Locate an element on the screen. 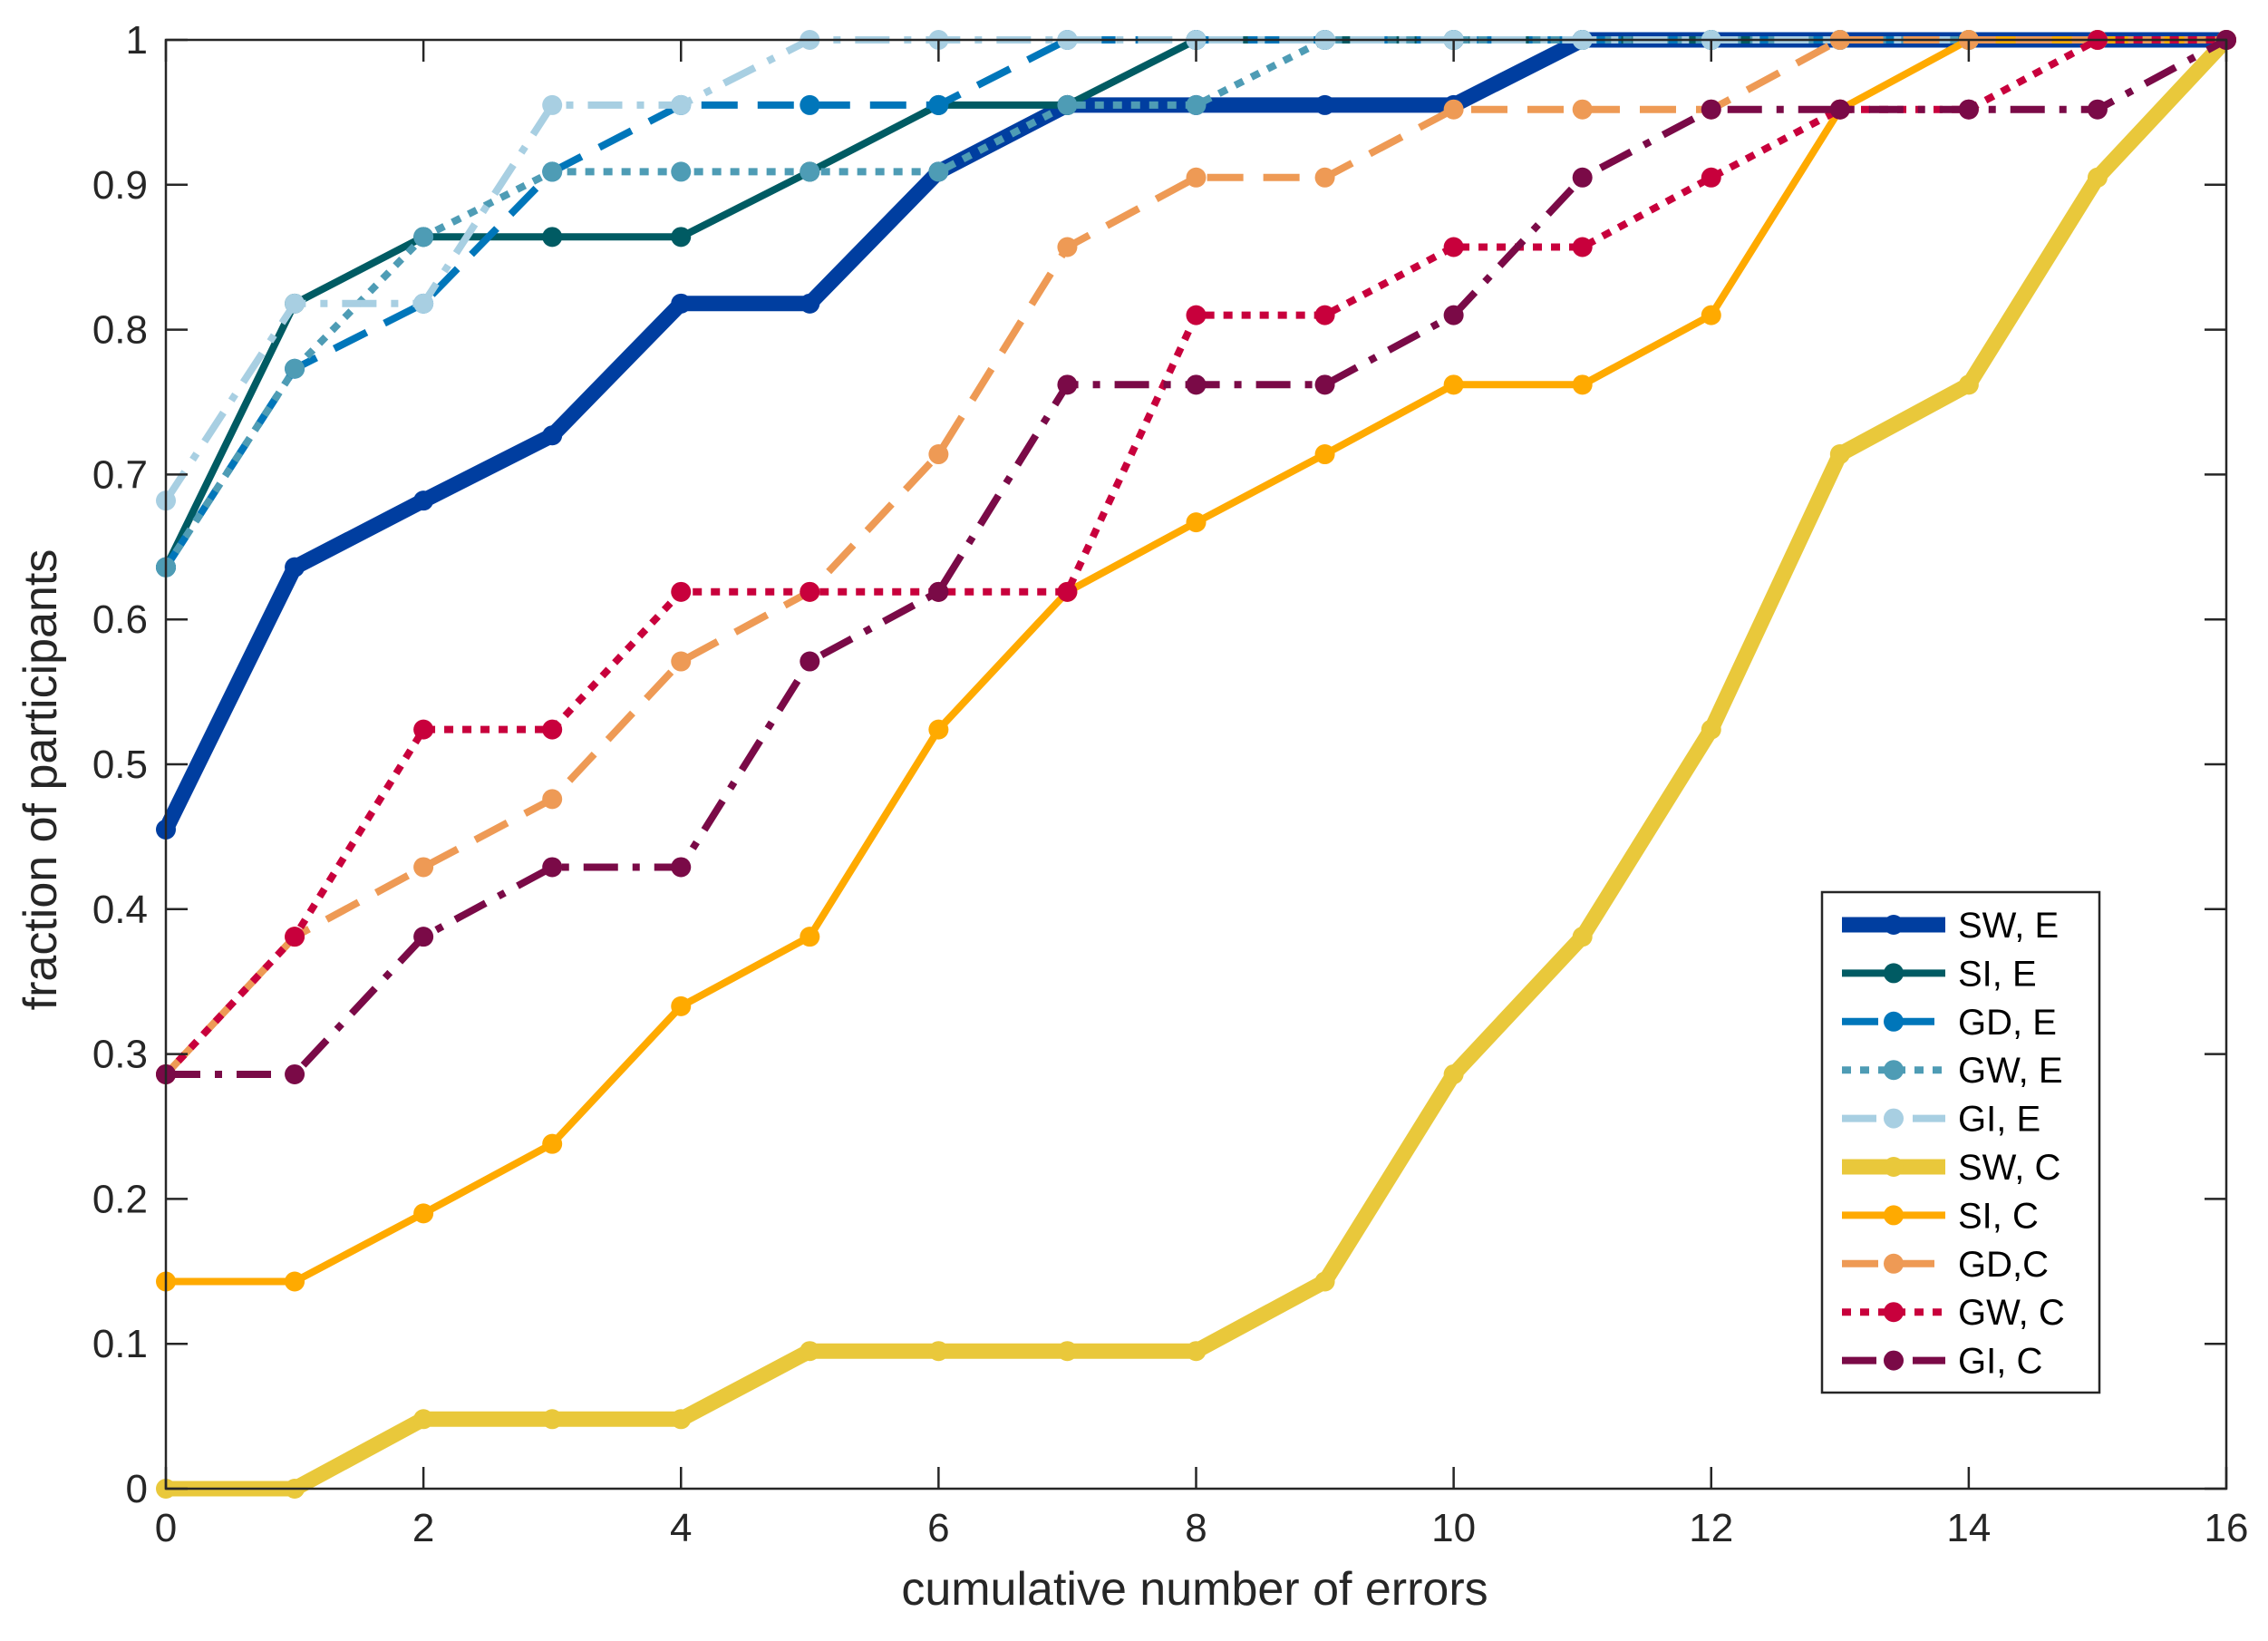  legend-label: GI, E is located at coordinates (1999, 1120).